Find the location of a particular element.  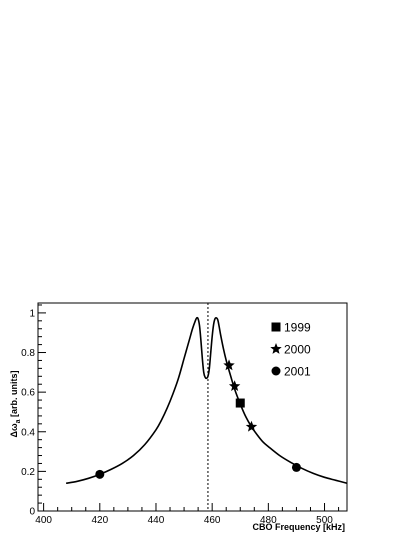

y-tick-label: 0.8 is located at coordinates (28, 353).